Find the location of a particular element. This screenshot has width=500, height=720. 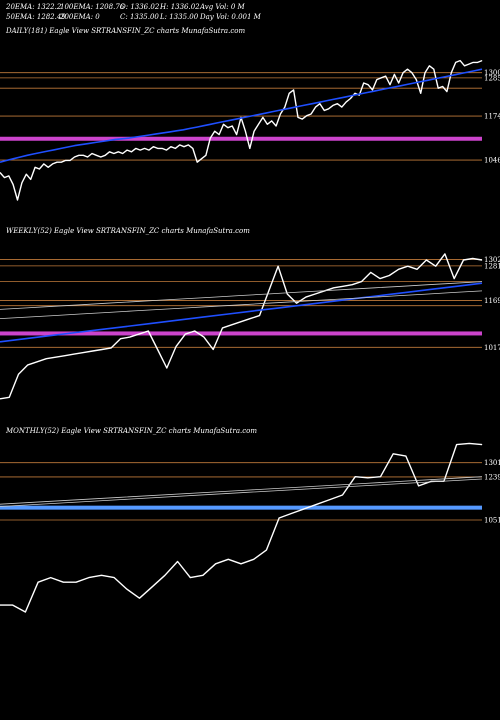

daily-level-label-1: 1285 is located at coordinates (492, 78).